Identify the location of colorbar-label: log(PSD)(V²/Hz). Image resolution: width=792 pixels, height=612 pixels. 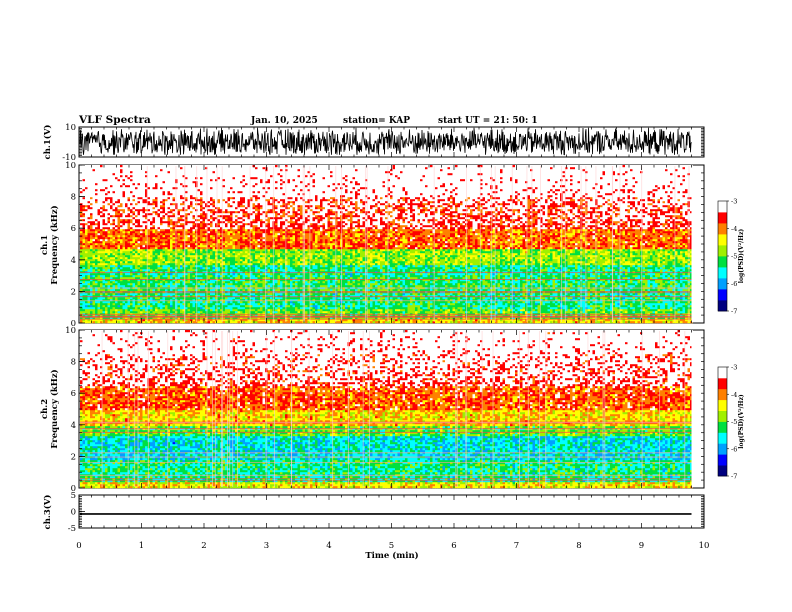
(741, 256).